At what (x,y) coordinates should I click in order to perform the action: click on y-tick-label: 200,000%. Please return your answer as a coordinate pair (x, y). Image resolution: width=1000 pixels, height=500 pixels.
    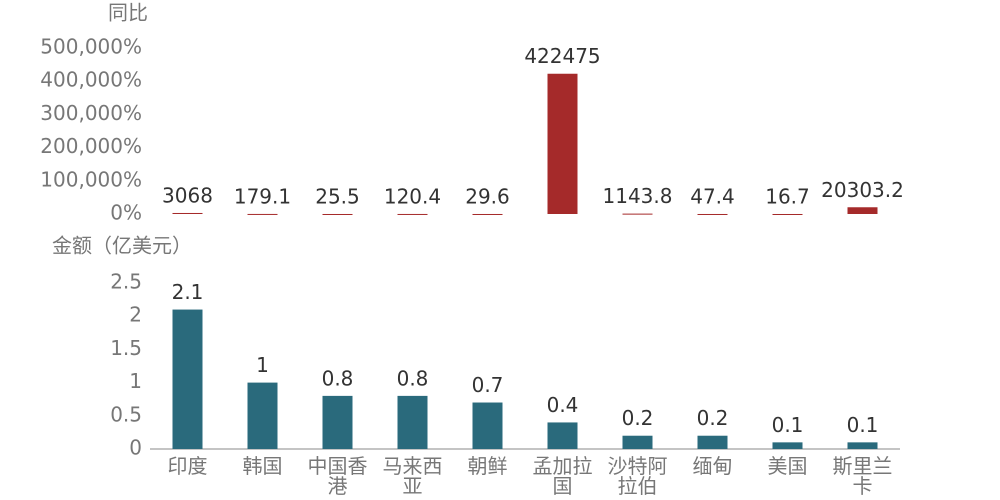
    Looking at the image, I should click on (91, 146).